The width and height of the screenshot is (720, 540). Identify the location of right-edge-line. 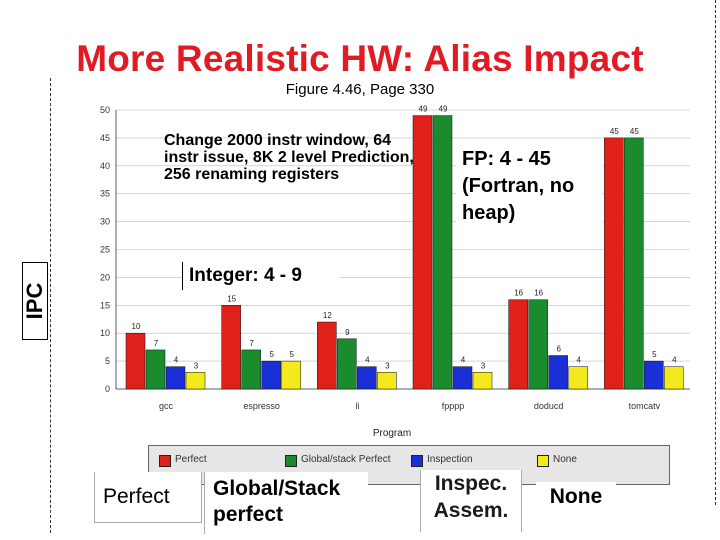
(715, 252).